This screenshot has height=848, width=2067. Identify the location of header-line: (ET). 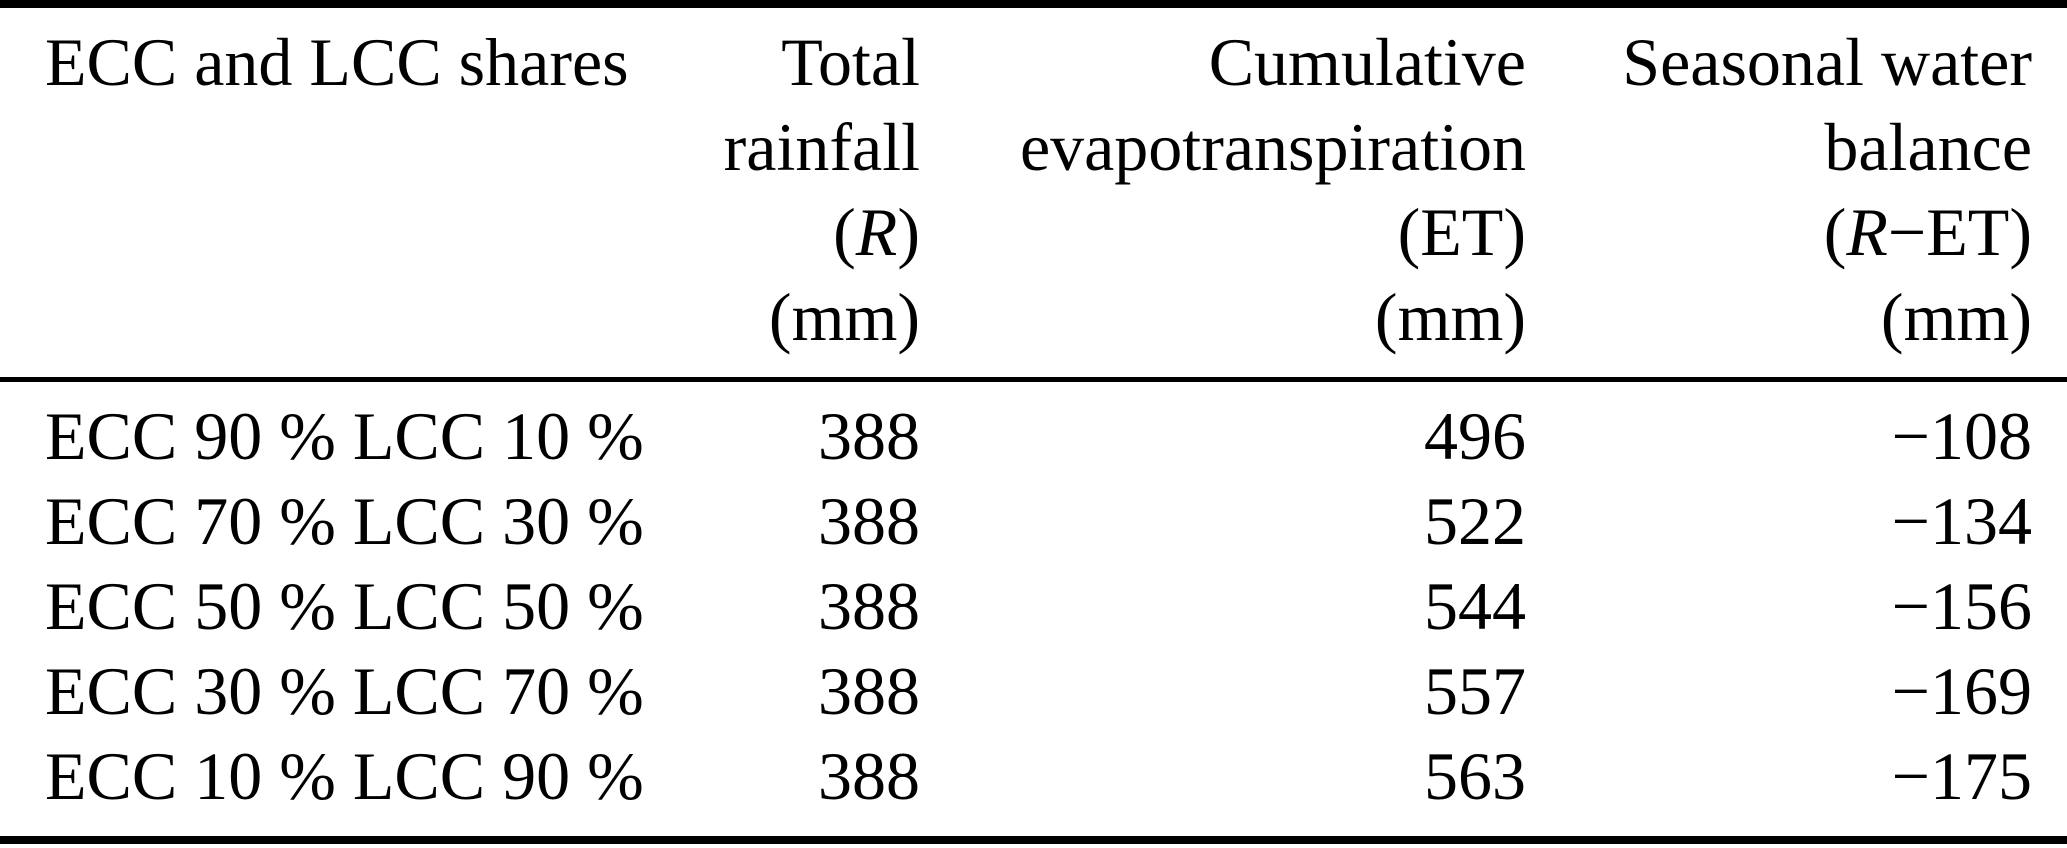
(1461, 232).